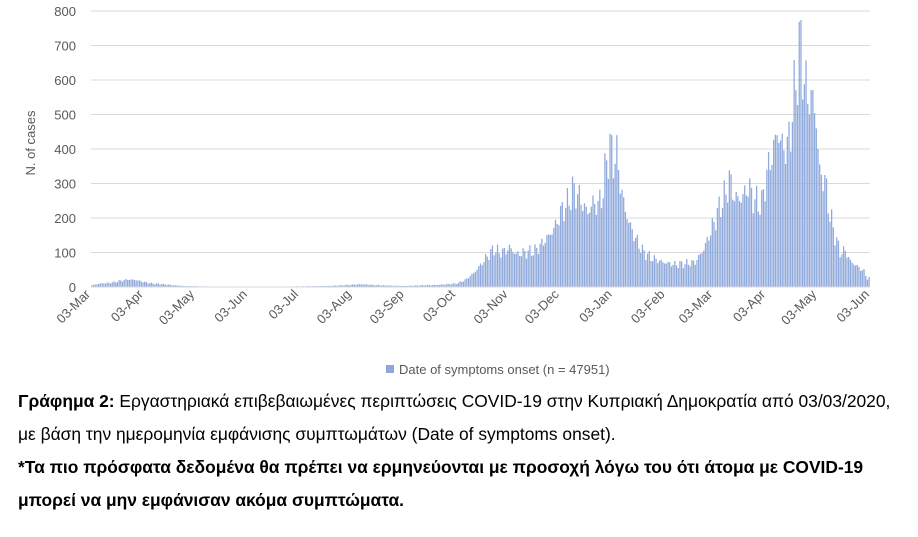 The width and height of the screenshot is (918, 537). I want to click on x-tick-label: 03-Dec, so click(542, 306).